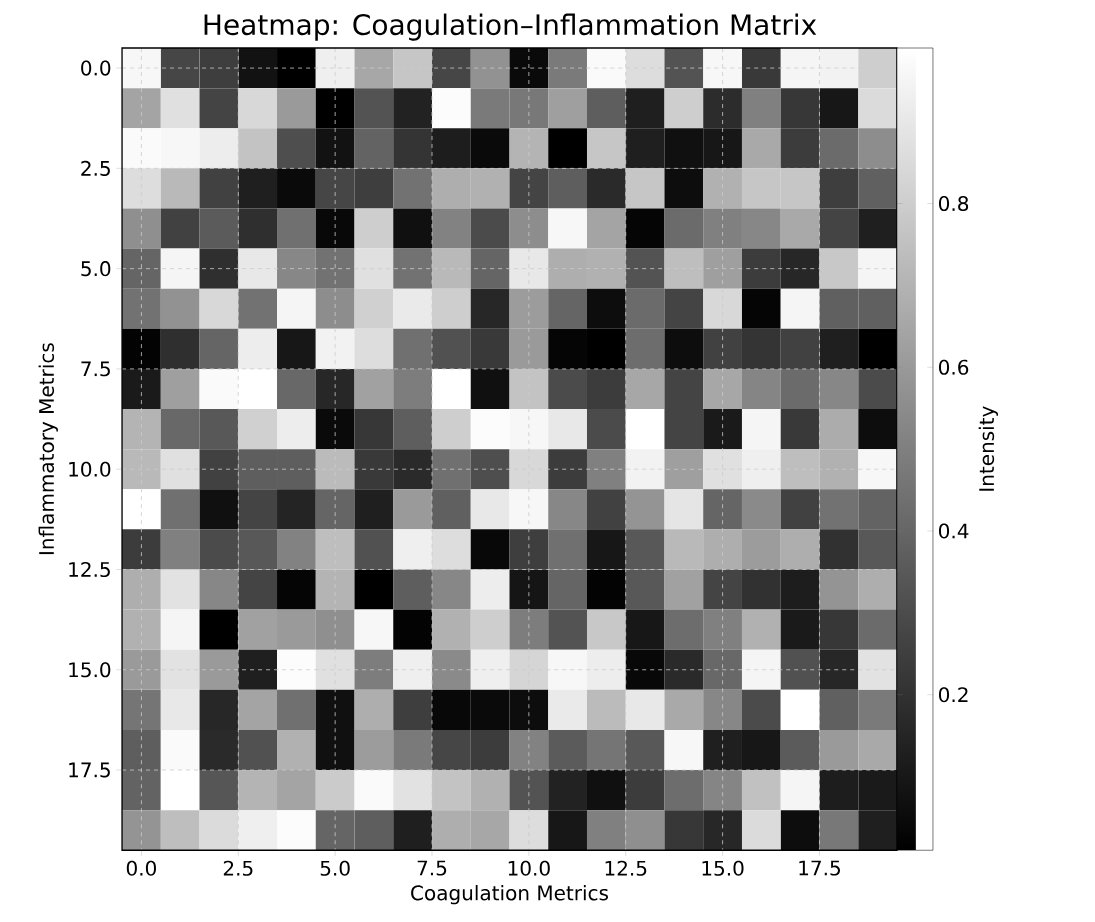  I want to click on x-tick-label: 15.0, so click(723, 868).